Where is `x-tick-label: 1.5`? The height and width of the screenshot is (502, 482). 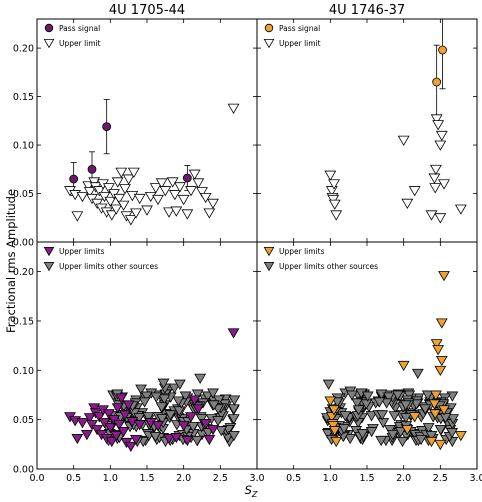 x-tick-label: 1.5 is located at coordinates (146, 478).